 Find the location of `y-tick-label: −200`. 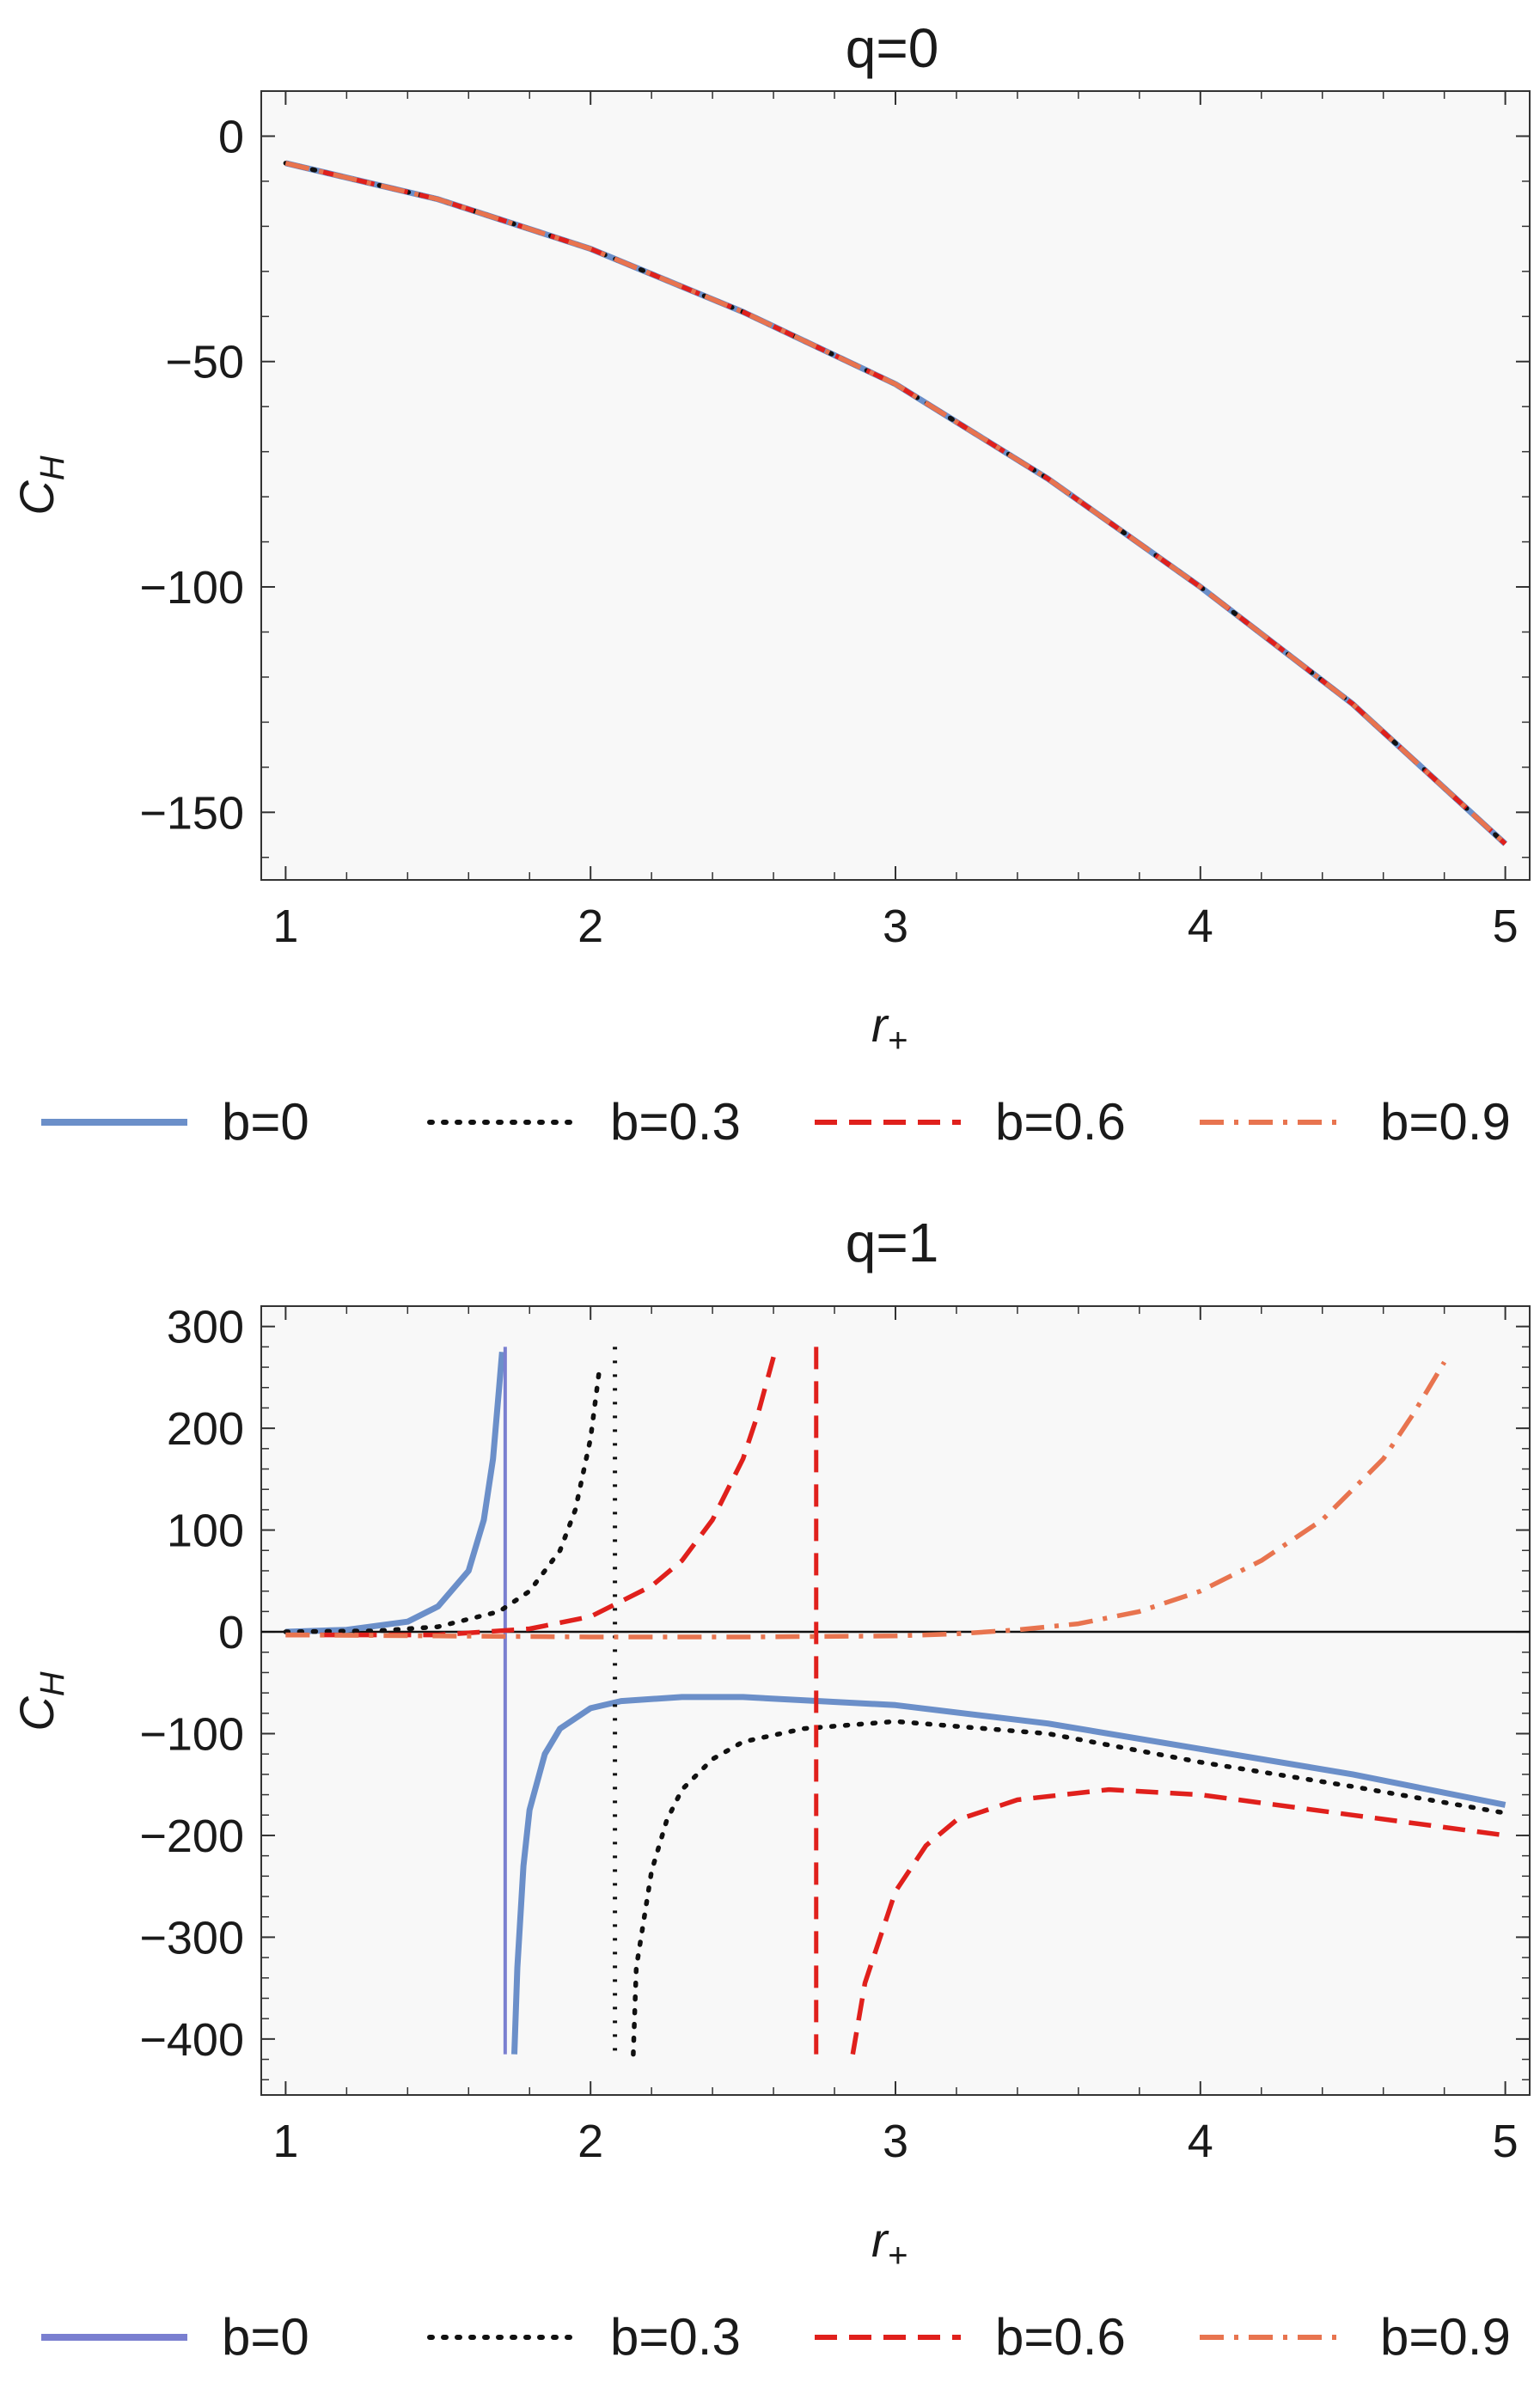

y-tick-label: −200 is located at coordinates (191, 1837).